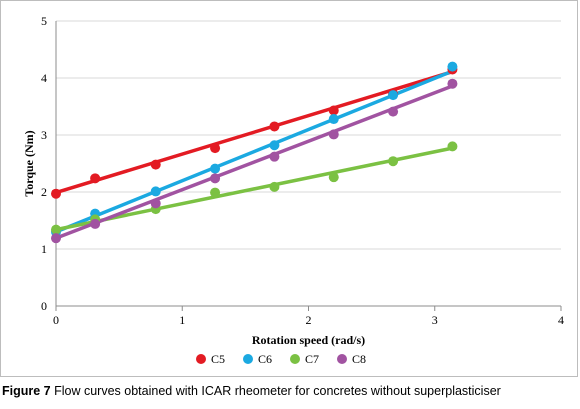 This screenshot has width=580, height=409. What do you see at coordinates (201, 359) in the screenshot?
I see `legend-marker-c5` at bounding box center [201, 359].